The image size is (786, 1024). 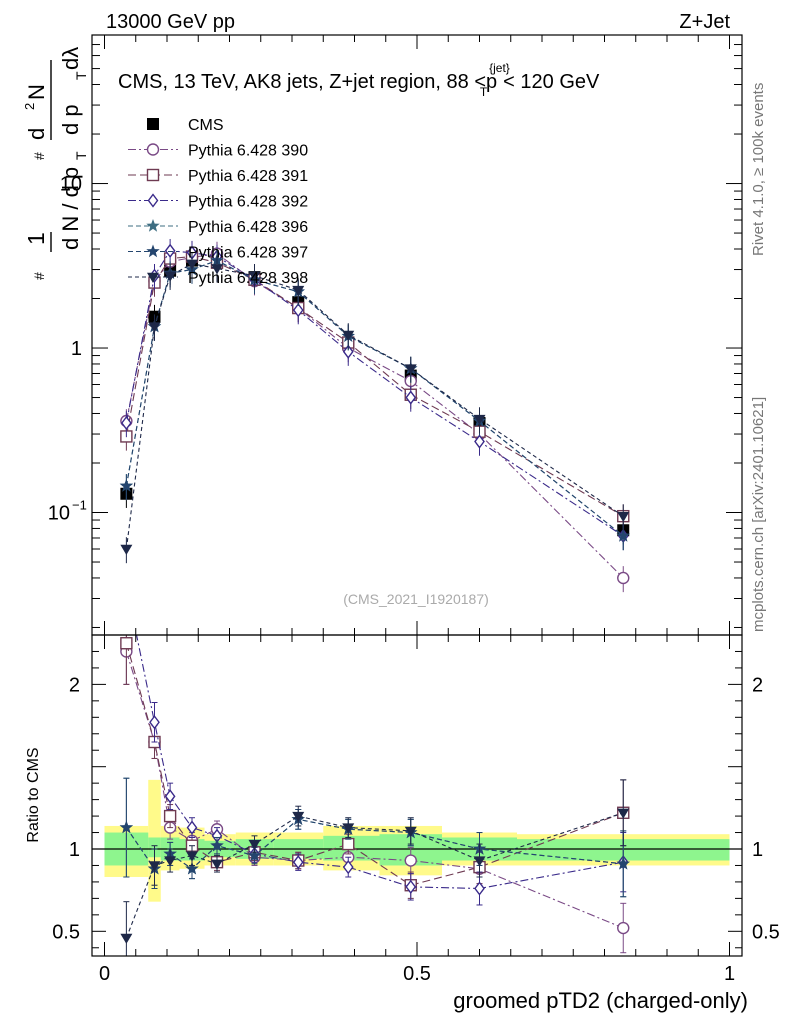 What do you see at coordinates (758, 169) in the screenshot?
I see `rivet-version-label: Rivet 4.1.0, ≥ 100k events` at bounding box center [758, 169].